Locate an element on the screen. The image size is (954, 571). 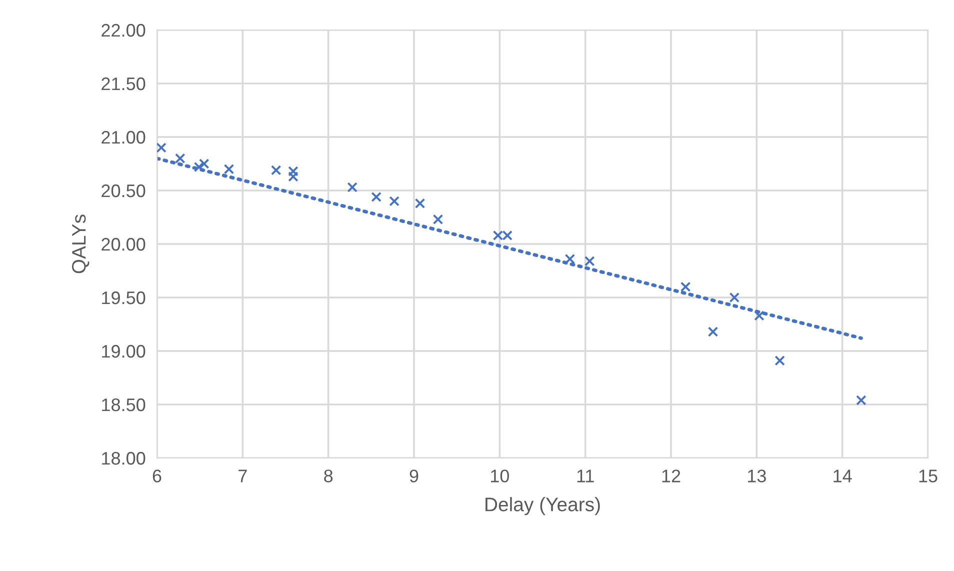
x-tick-label: 13 is located at coordinates (757, 476).